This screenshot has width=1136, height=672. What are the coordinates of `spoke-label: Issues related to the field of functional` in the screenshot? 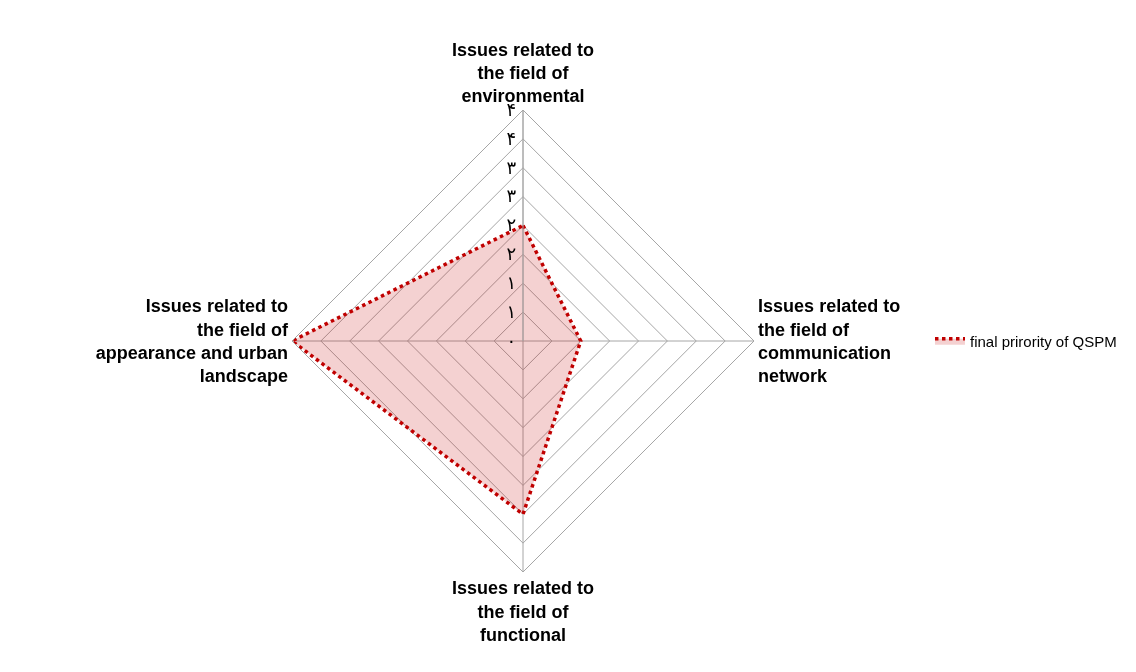 It's located at (523, 611).